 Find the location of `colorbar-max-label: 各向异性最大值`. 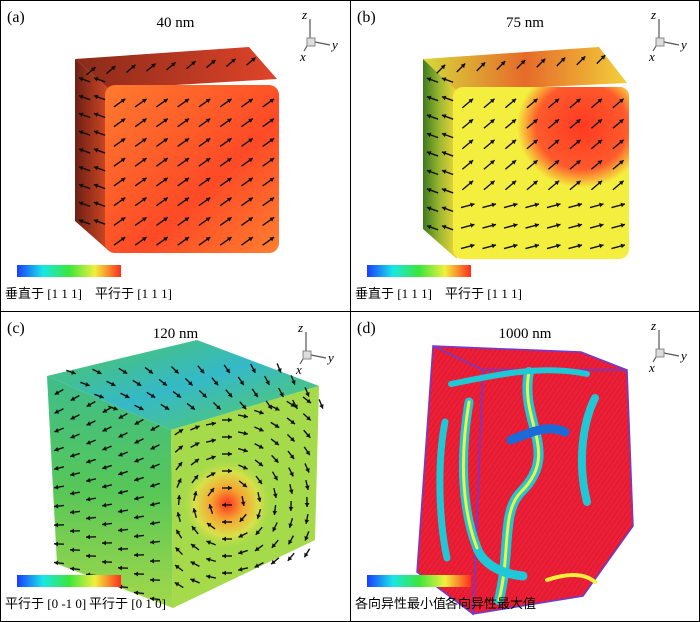

colorbar-max-label: 各向异性最大值 is located at coordinates (491, 603).